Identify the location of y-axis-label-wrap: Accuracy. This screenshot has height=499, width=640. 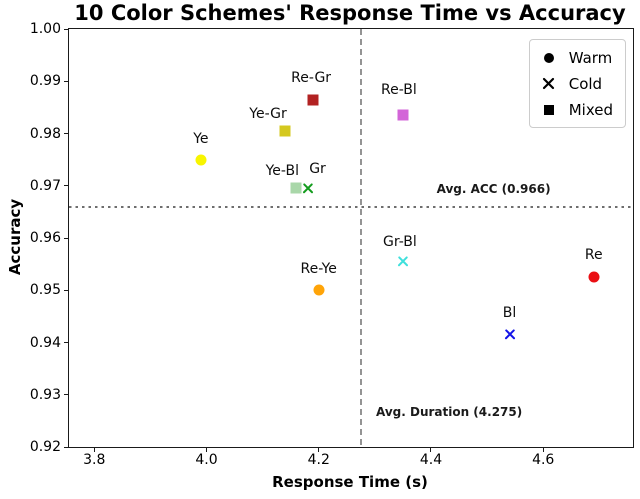
(15, 237).